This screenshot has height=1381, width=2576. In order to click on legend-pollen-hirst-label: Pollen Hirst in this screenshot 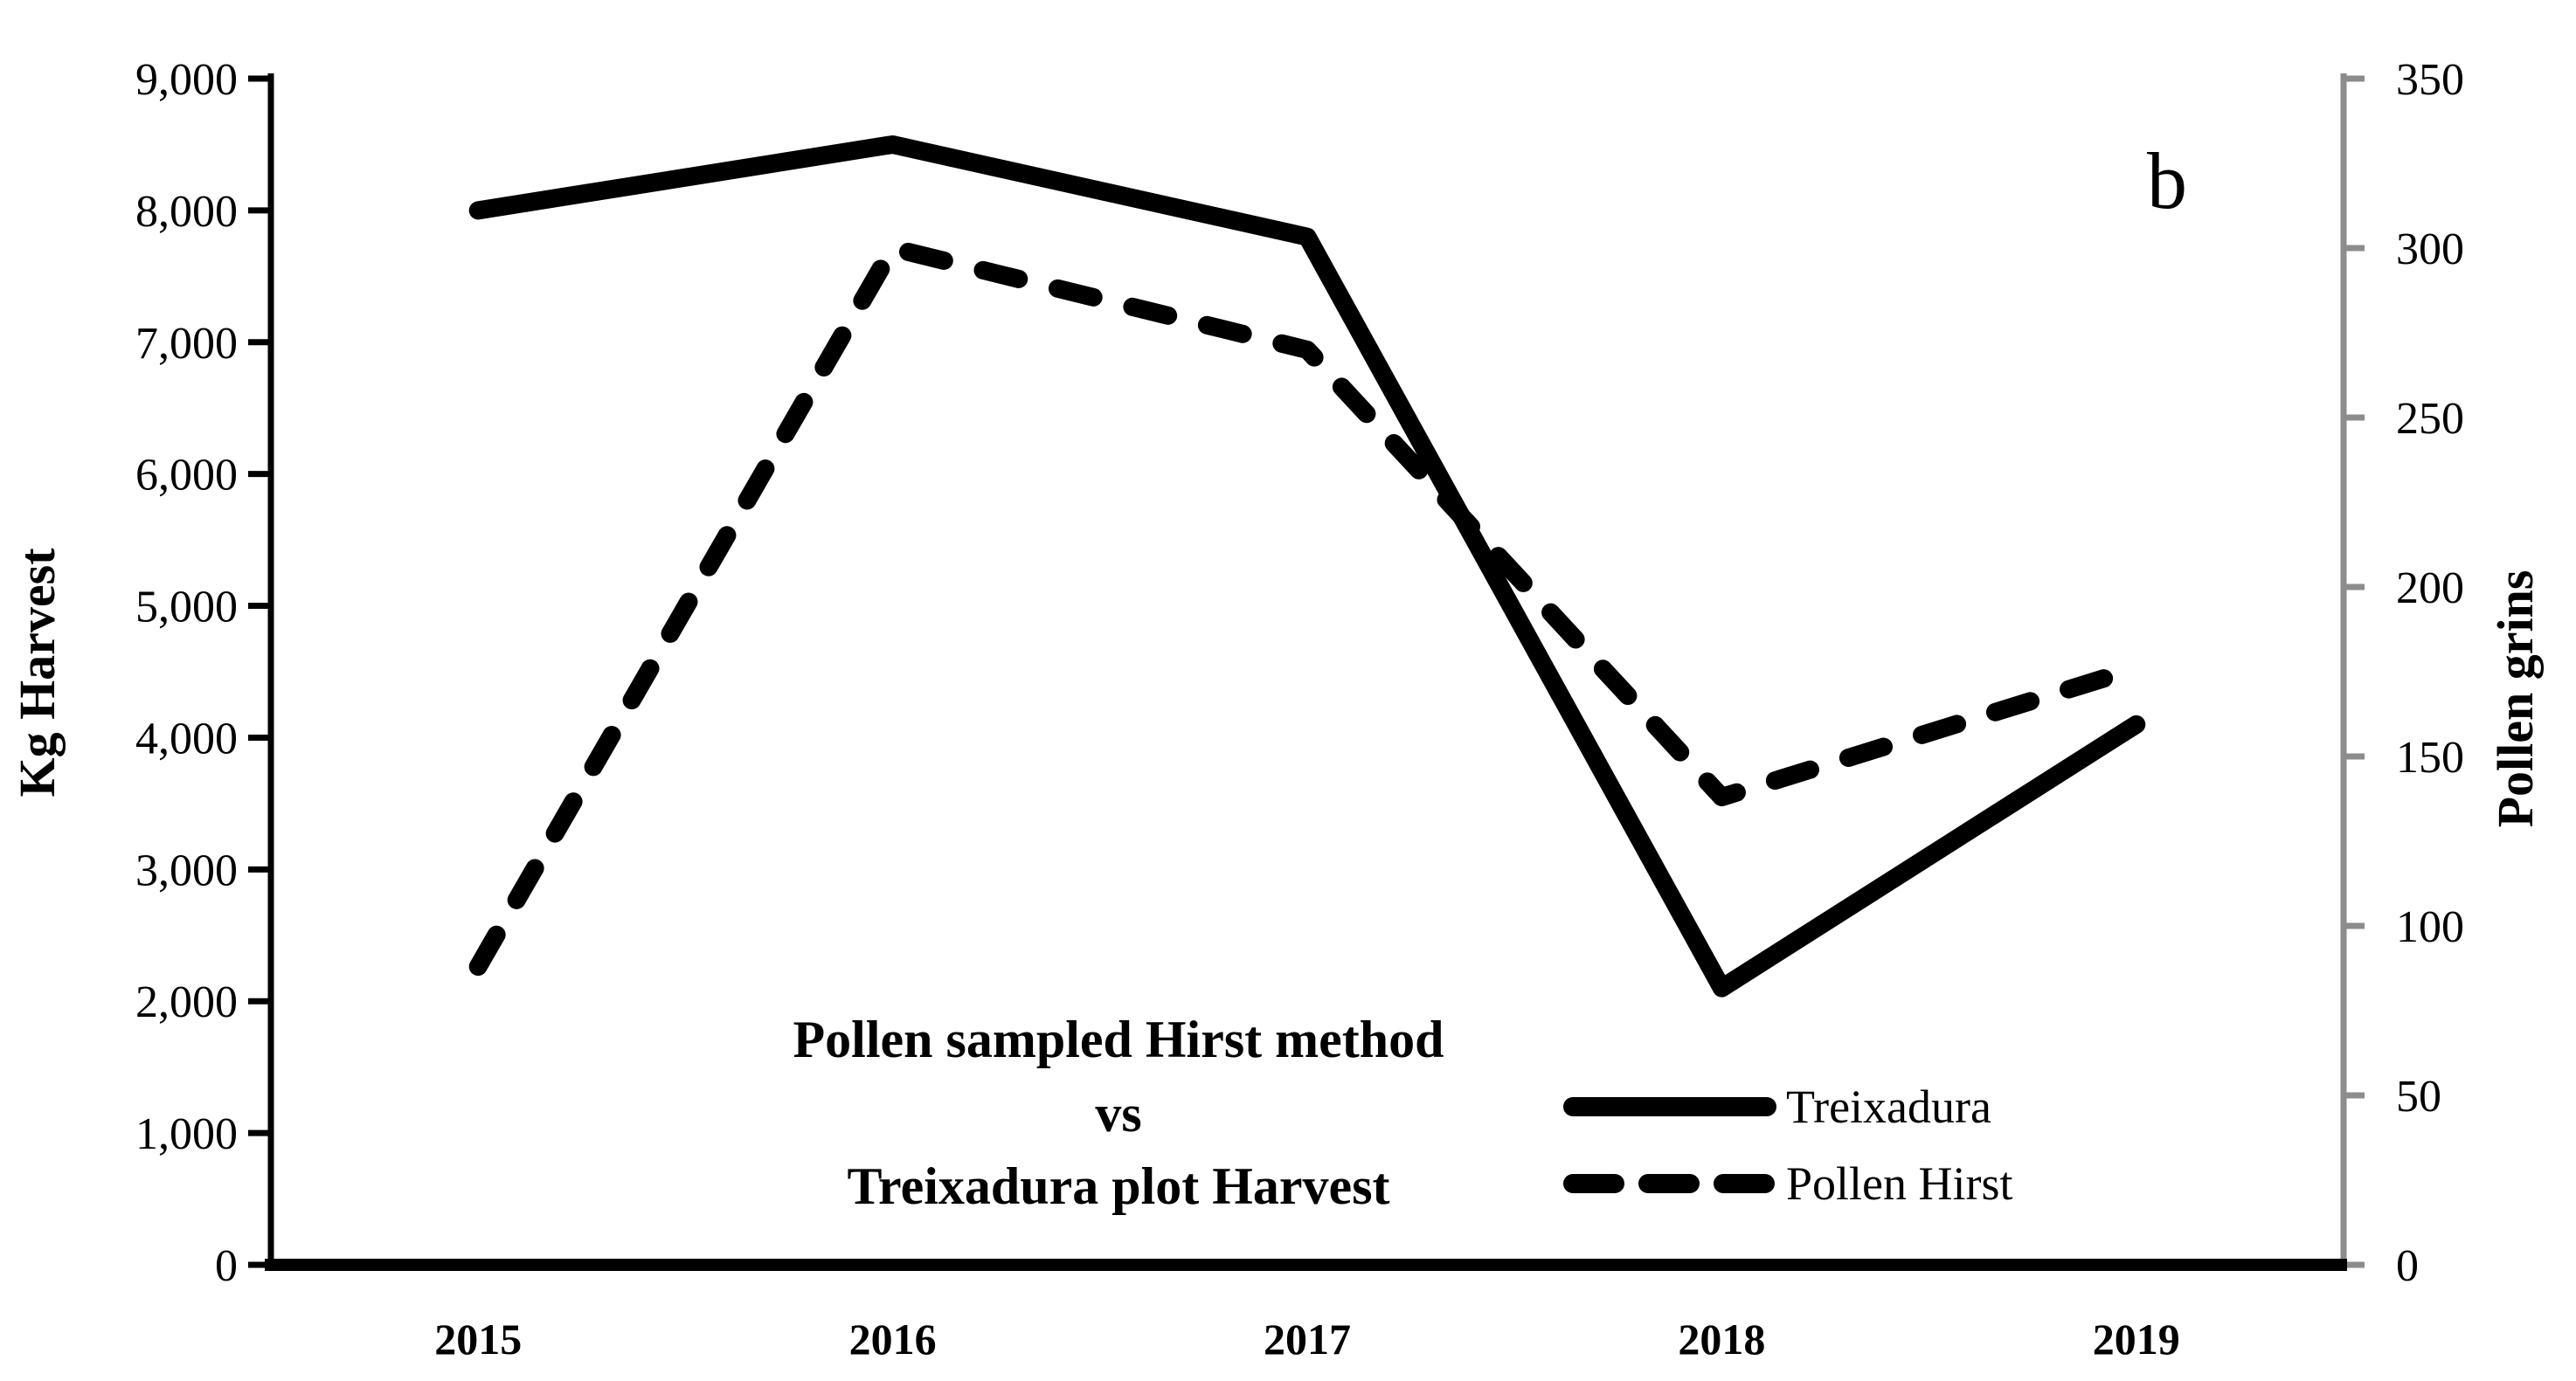, I will do `click(1899, 1183)`.